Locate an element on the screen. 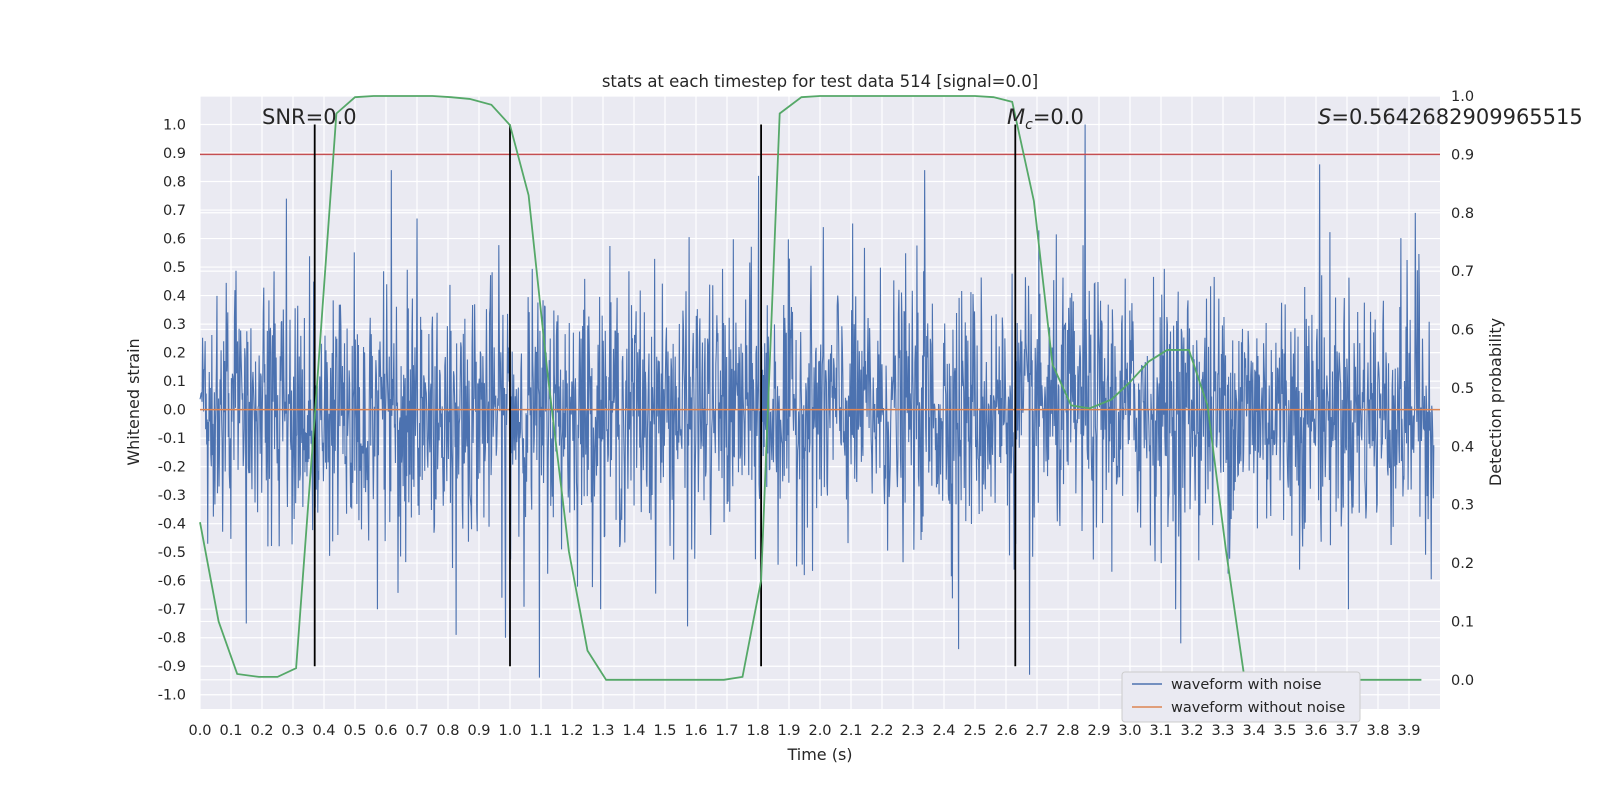 The width and height of the screenshot is (1600, 800). left-y-tick-label: 0.6 is located at coordinates (174, 240).